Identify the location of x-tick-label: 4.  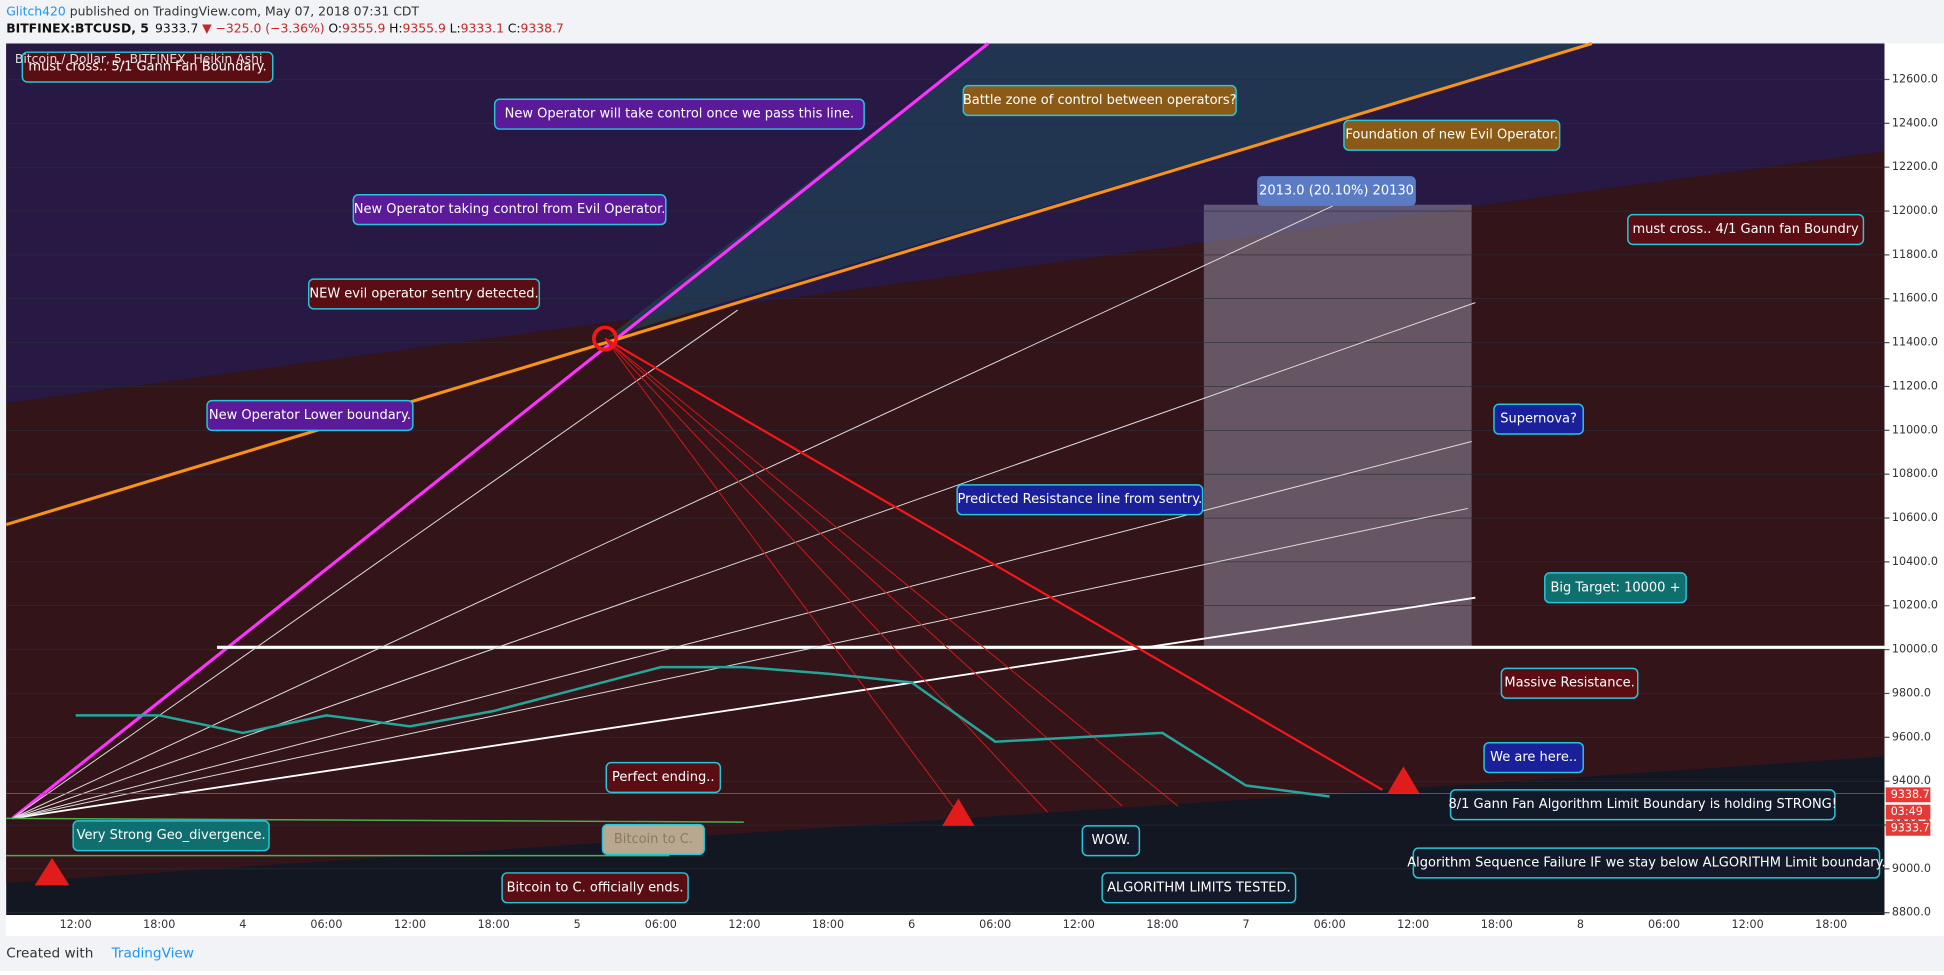
(242, 924).